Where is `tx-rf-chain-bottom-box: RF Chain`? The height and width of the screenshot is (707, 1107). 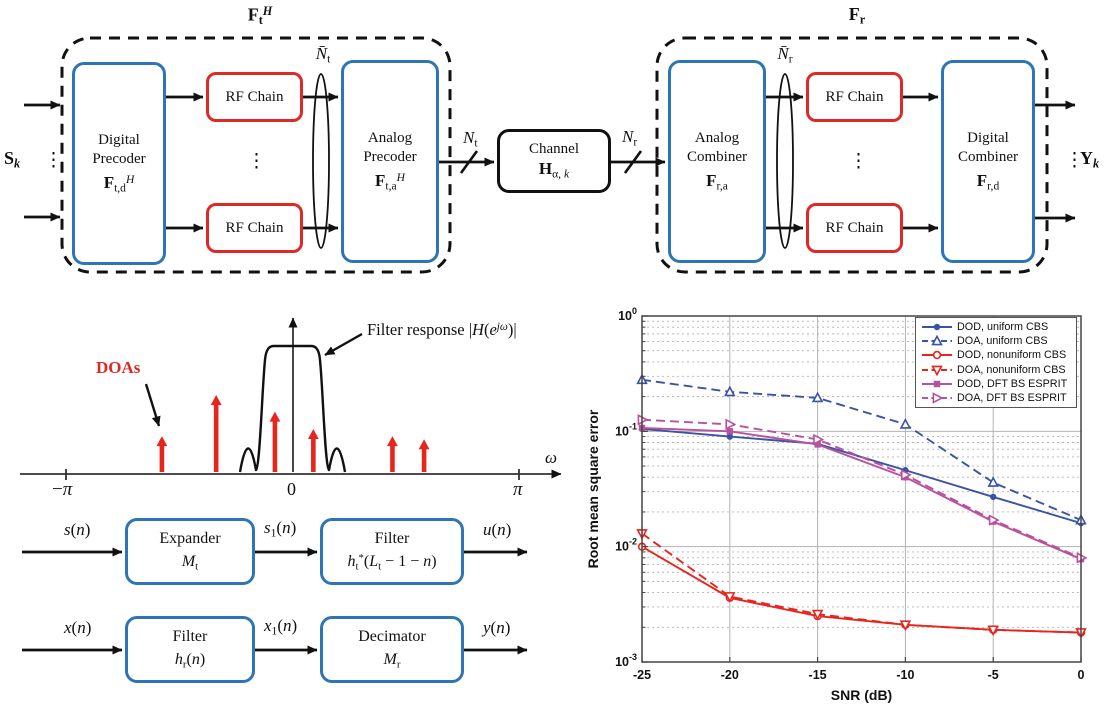 tx-rf-chain-bottom-box: RF Chain is located at coordinates (254, 228).